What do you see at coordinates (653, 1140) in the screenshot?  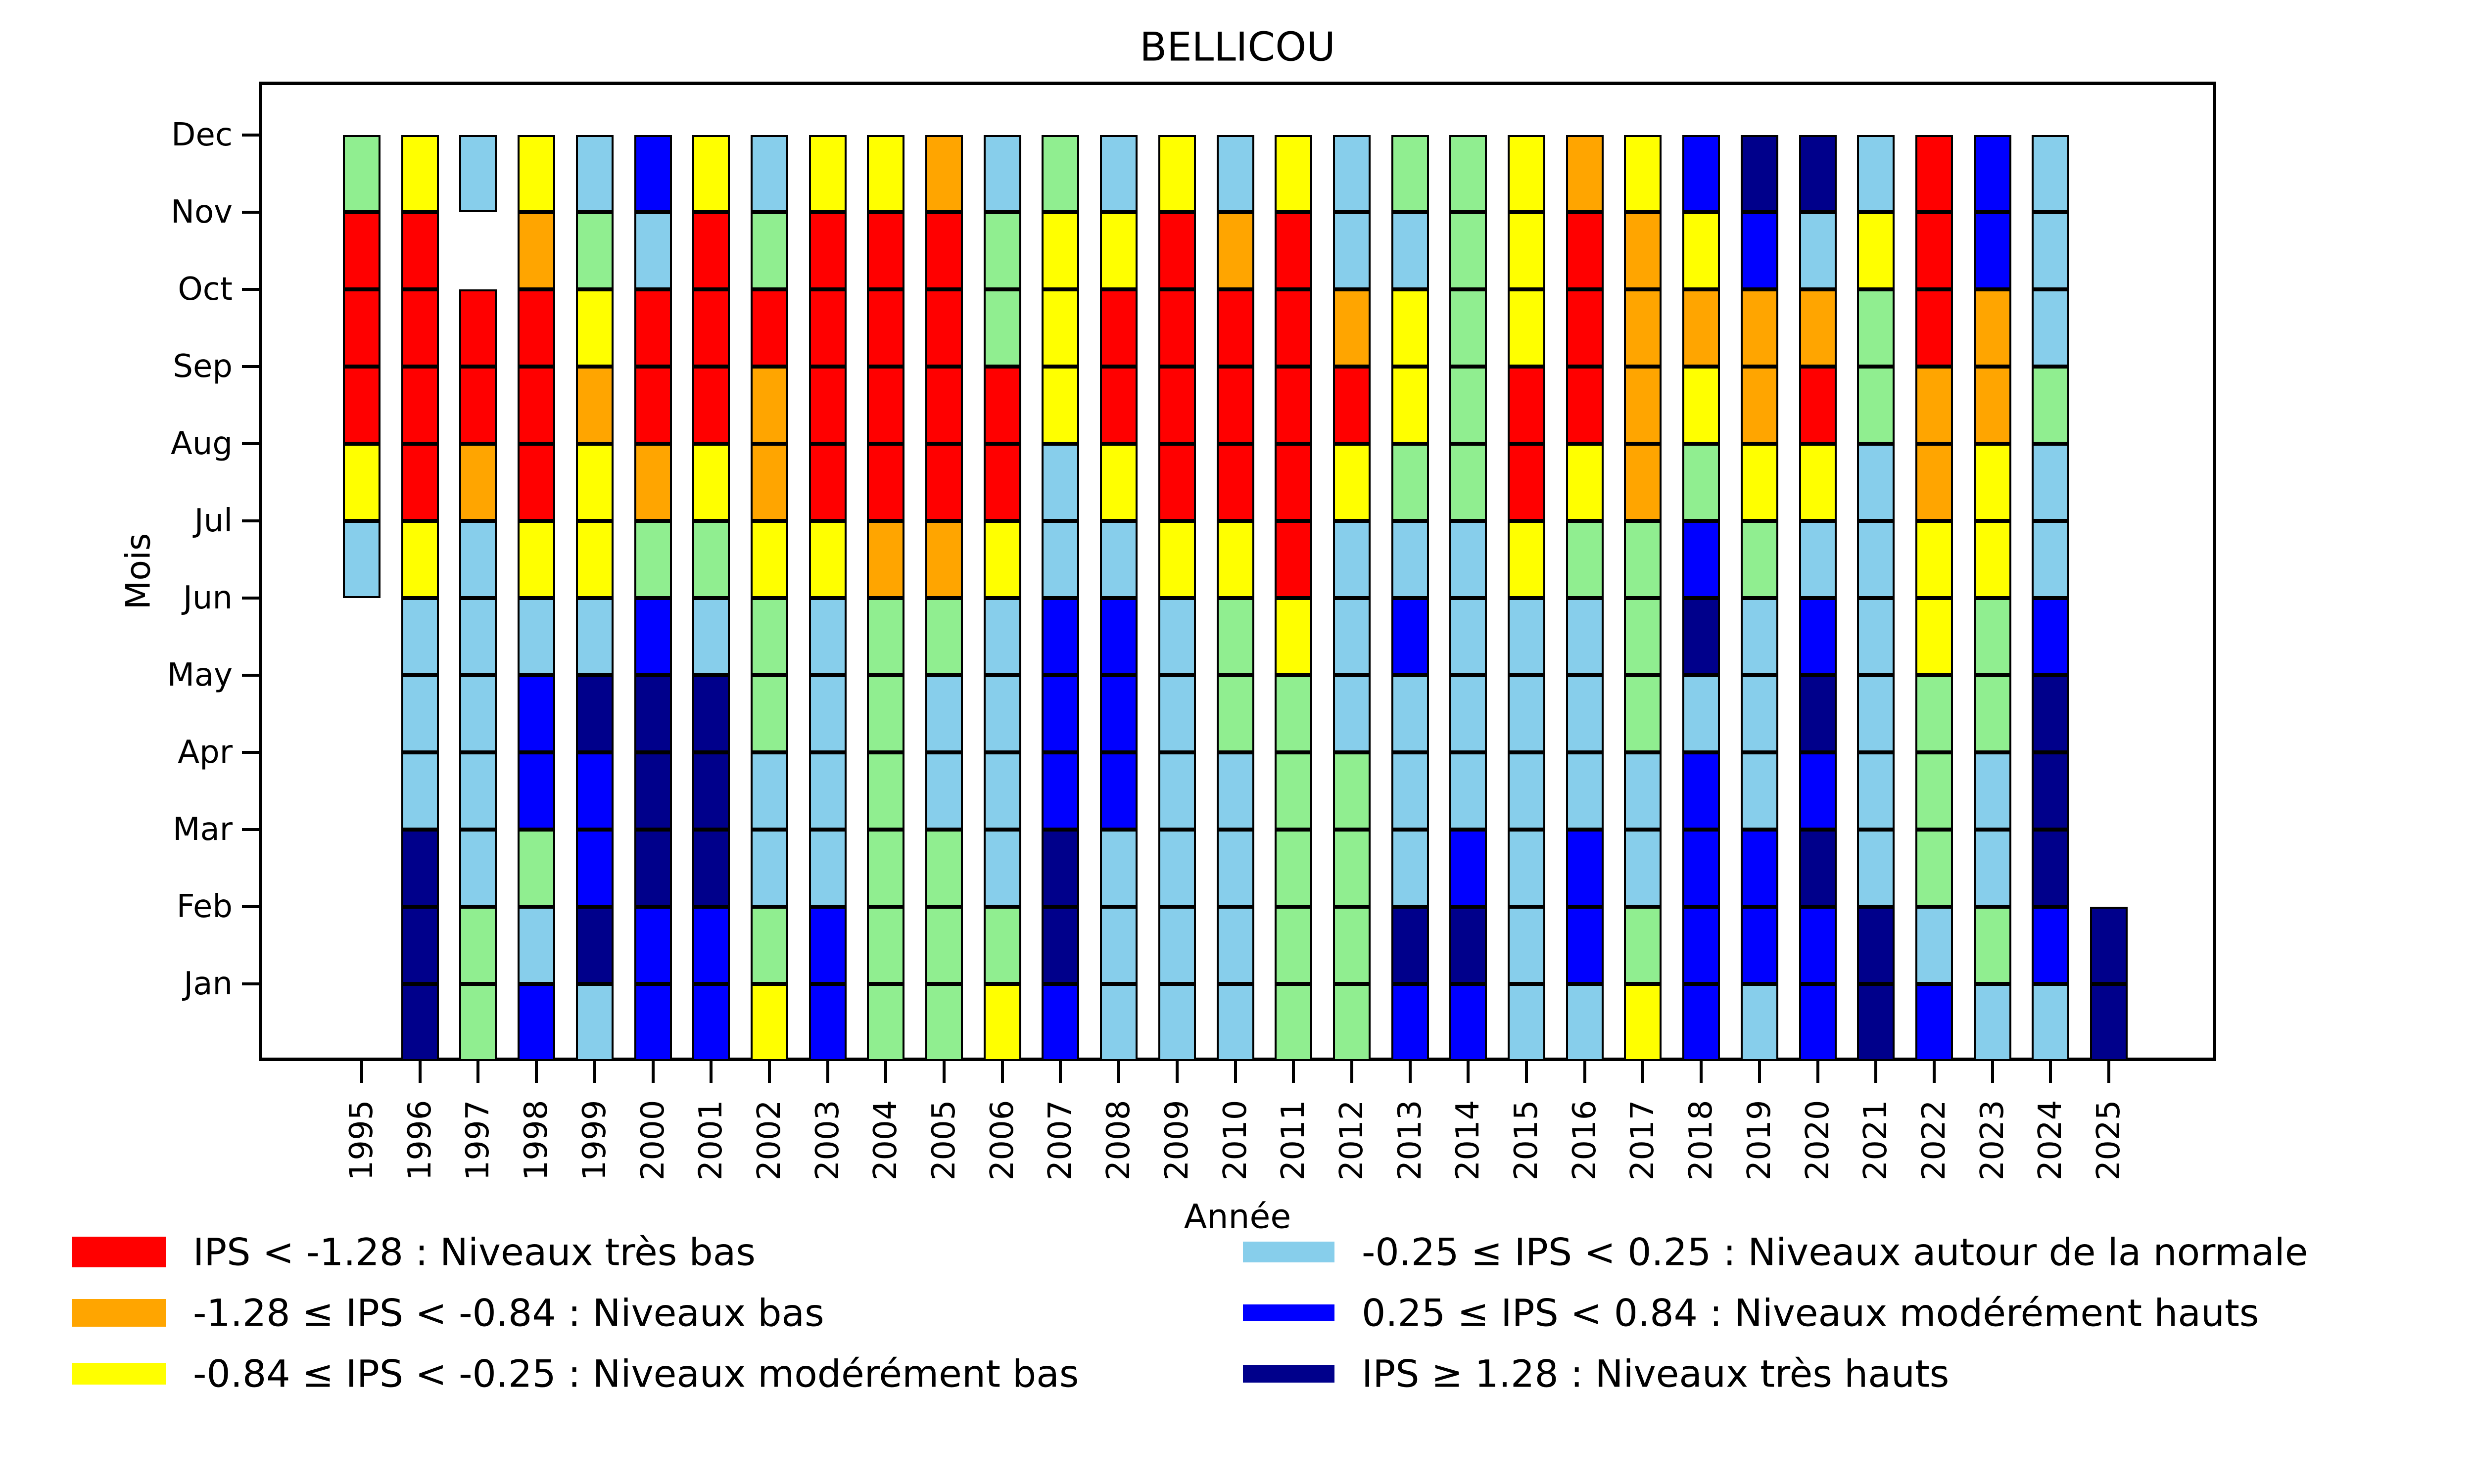 I see `year-tick-label-text: 2000` at bounding box center [653, 1140].